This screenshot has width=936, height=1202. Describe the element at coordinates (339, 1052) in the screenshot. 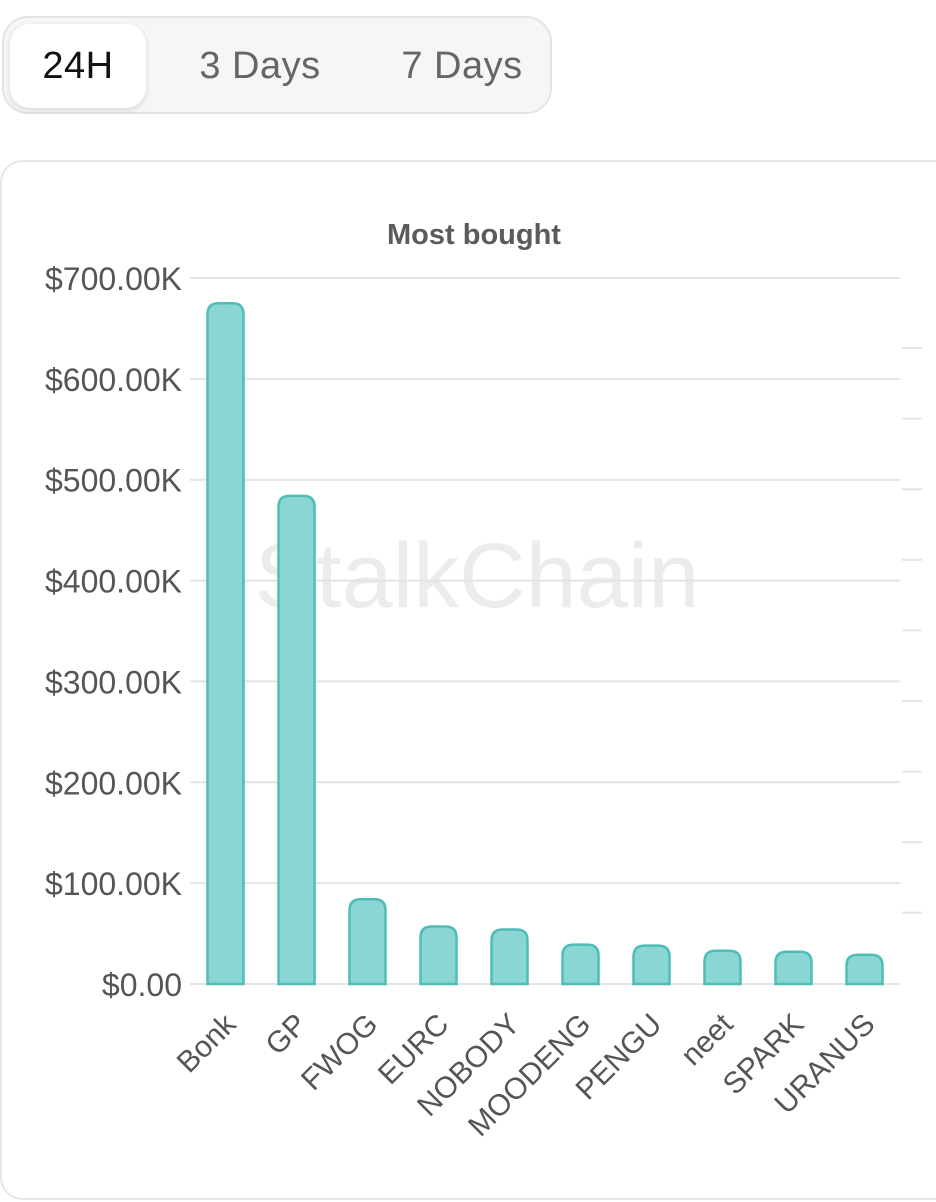

I see `x-tick-label: FWOG` at that location.